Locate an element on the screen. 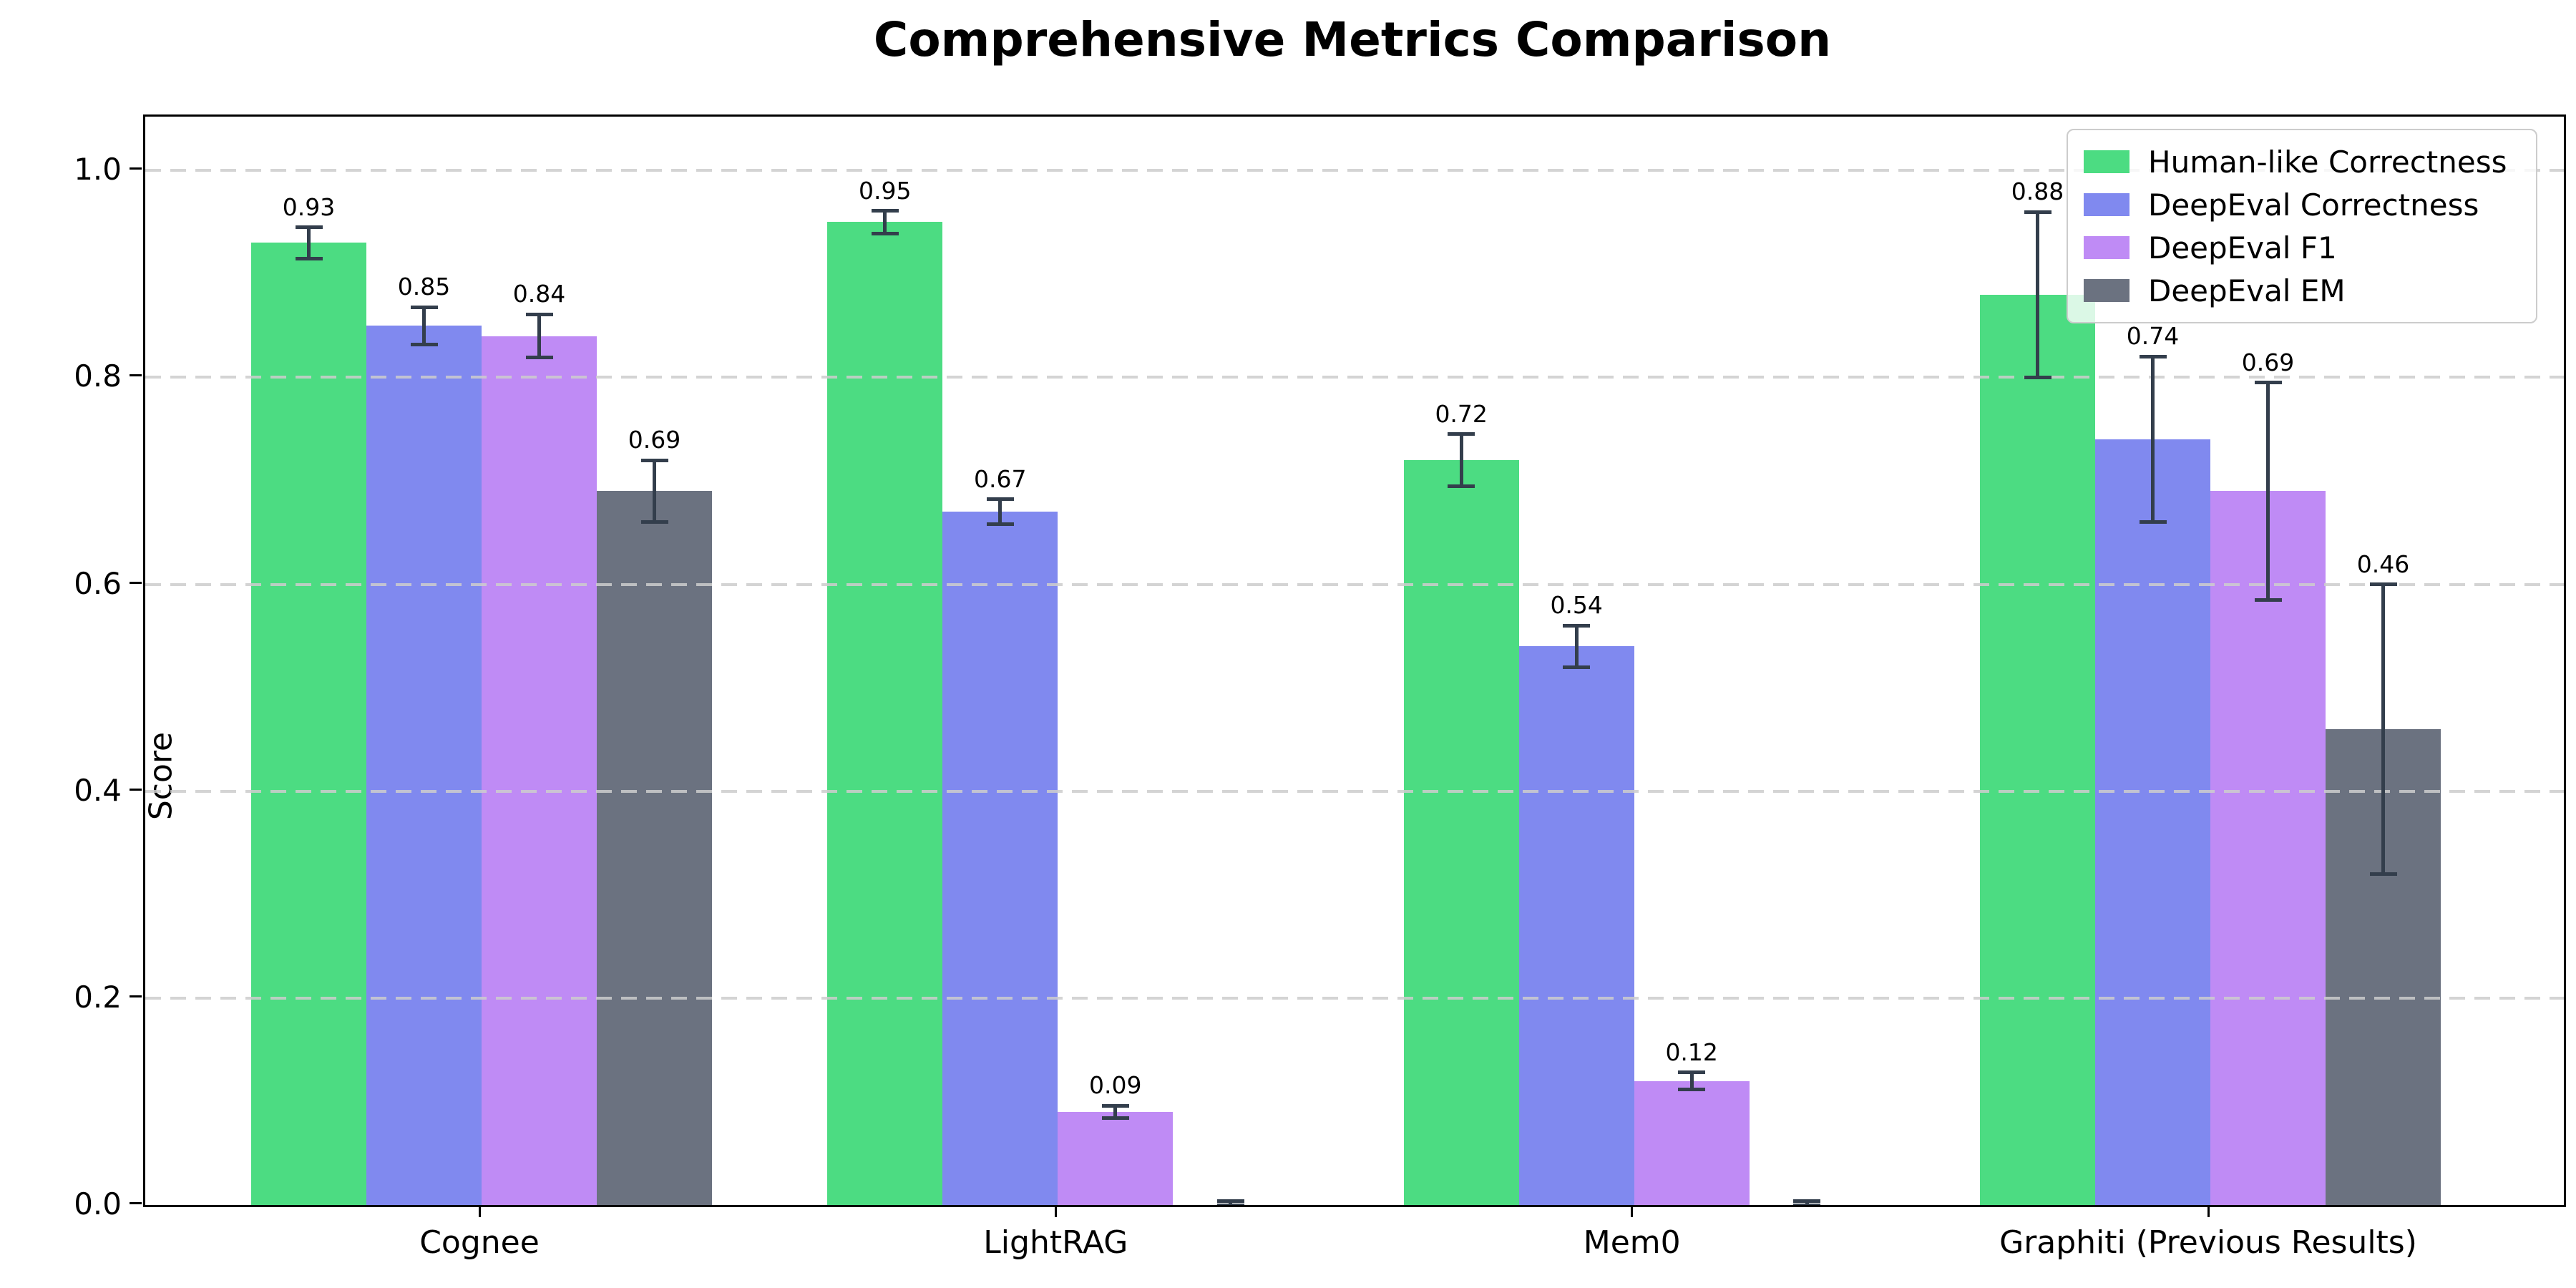 Image resolution: width=2576 pixels, height=1288 pixels. bar-value-label: 0.54 is located at coordinates (1576, 605).